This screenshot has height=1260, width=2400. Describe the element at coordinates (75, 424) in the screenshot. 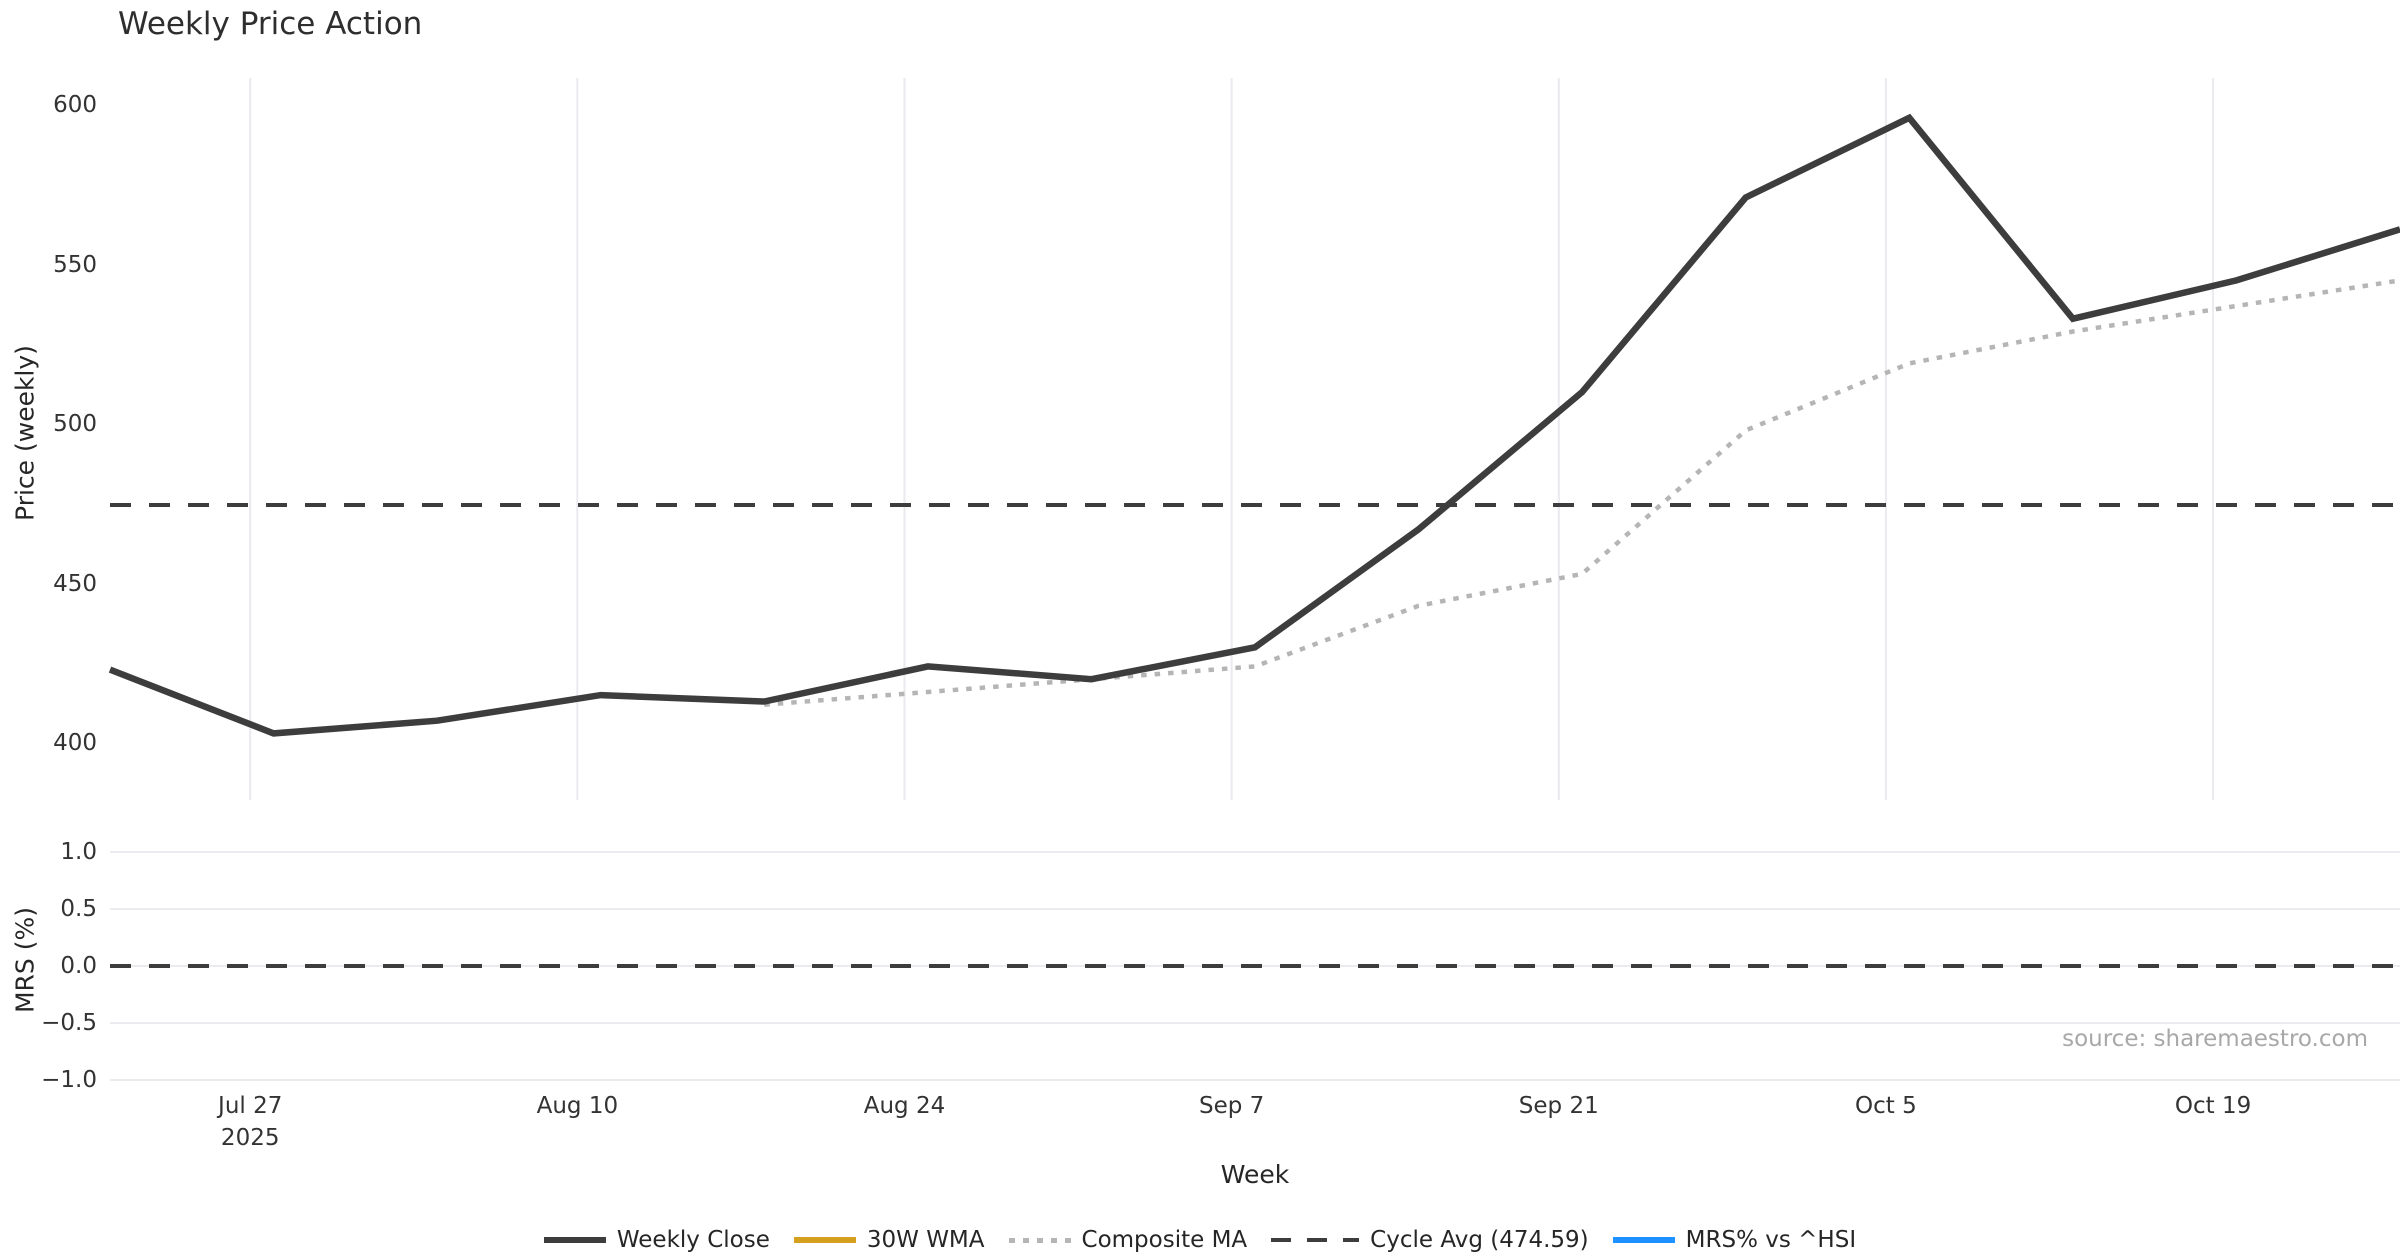

I see `price-tick-label: 500` at that location.